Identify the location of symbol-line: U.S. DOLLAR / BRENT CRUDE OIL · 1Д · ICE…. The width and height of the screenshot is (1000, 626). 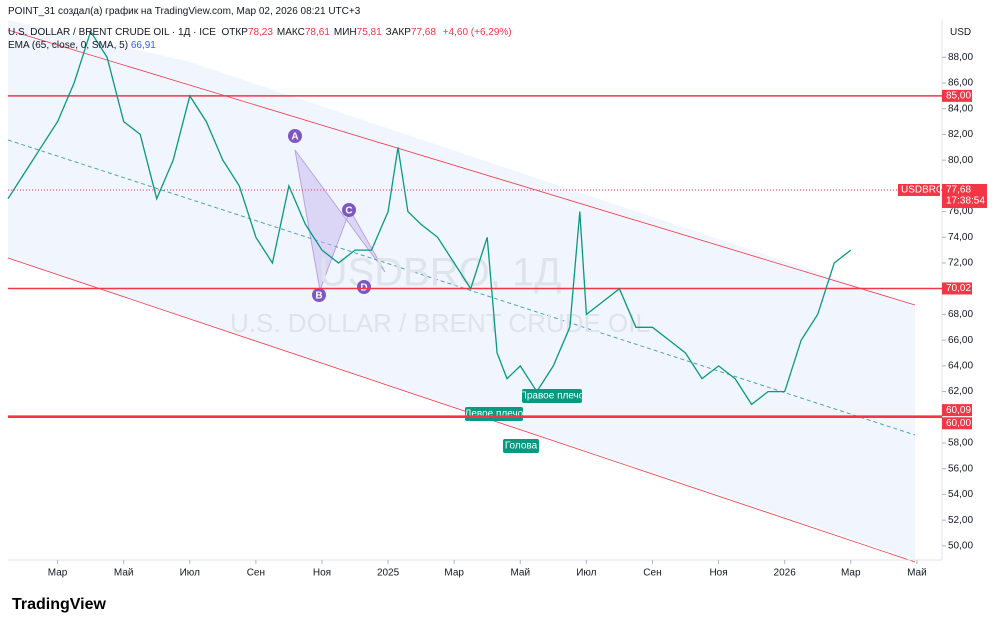
(260, 32).